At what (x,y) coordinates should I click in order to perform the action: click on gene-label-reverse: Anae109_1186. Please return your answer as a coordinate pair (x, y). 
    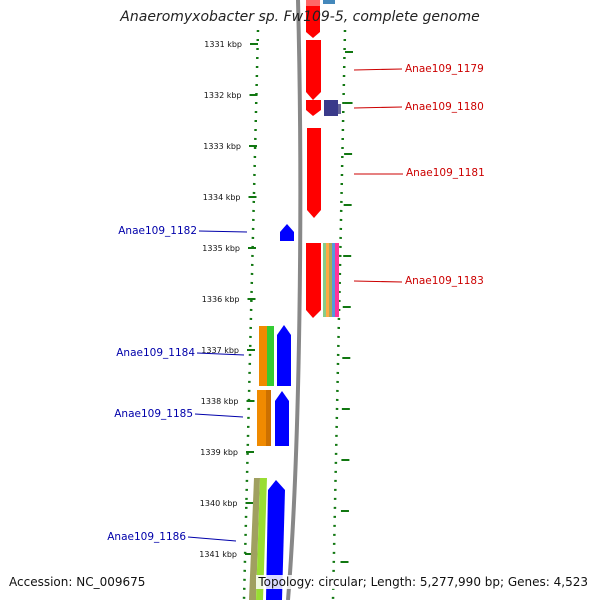
    Looking at the image, I should click on (146, 537).